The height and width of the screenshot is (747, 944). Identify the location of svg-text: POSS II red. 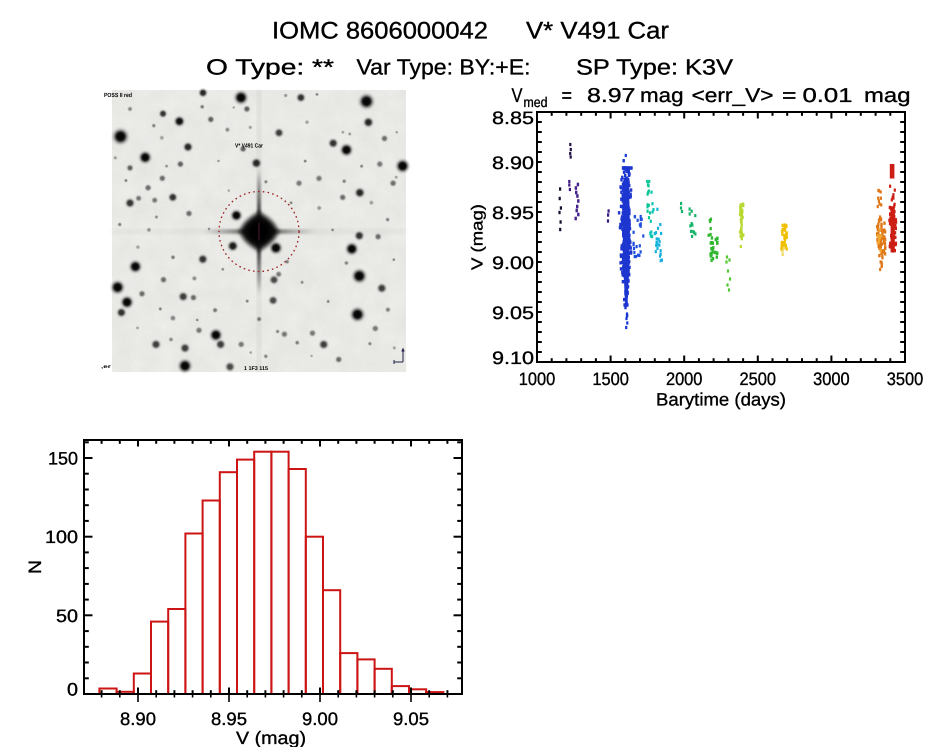
(118, 95).